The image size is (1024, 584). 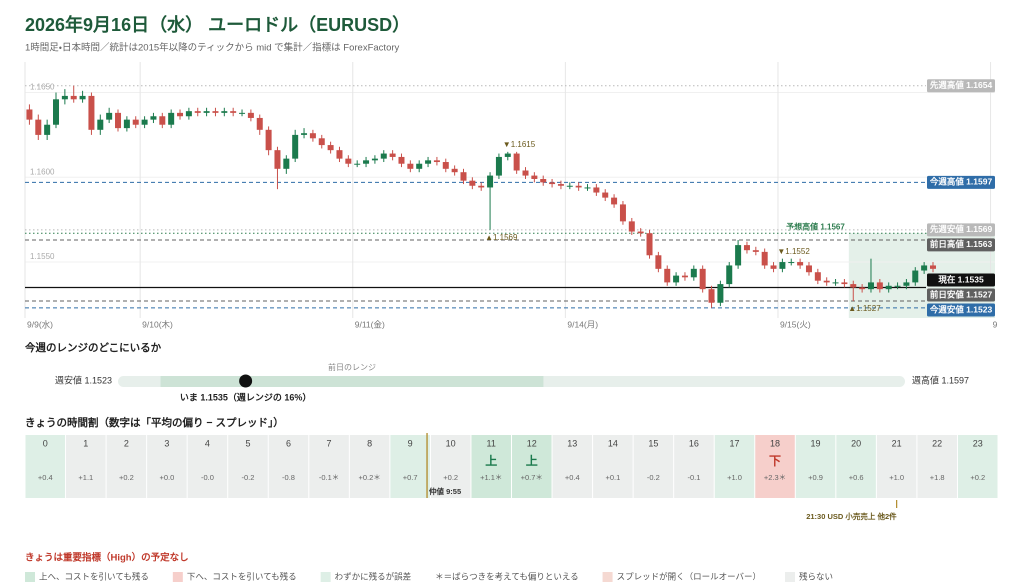 What do you see at coordinates (978, 443) in the screenshot?
I see `hour-label: 23` at bounding box center [978, 443].